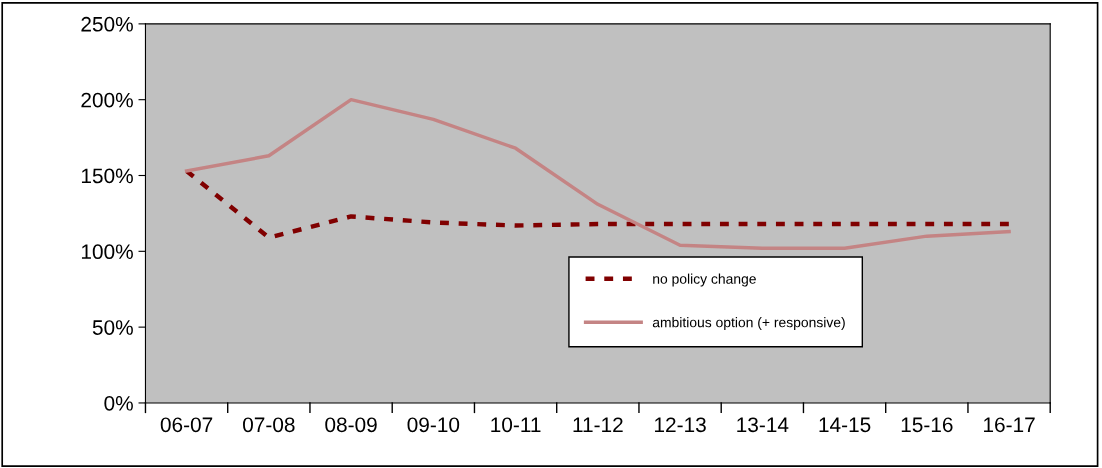 The height and width of the screenshot is (468, 1102). What do you see at coordinates (845, 425) in the screenshot?
I see `x-tick-label: 14-15` at bounding box center [845, 425].